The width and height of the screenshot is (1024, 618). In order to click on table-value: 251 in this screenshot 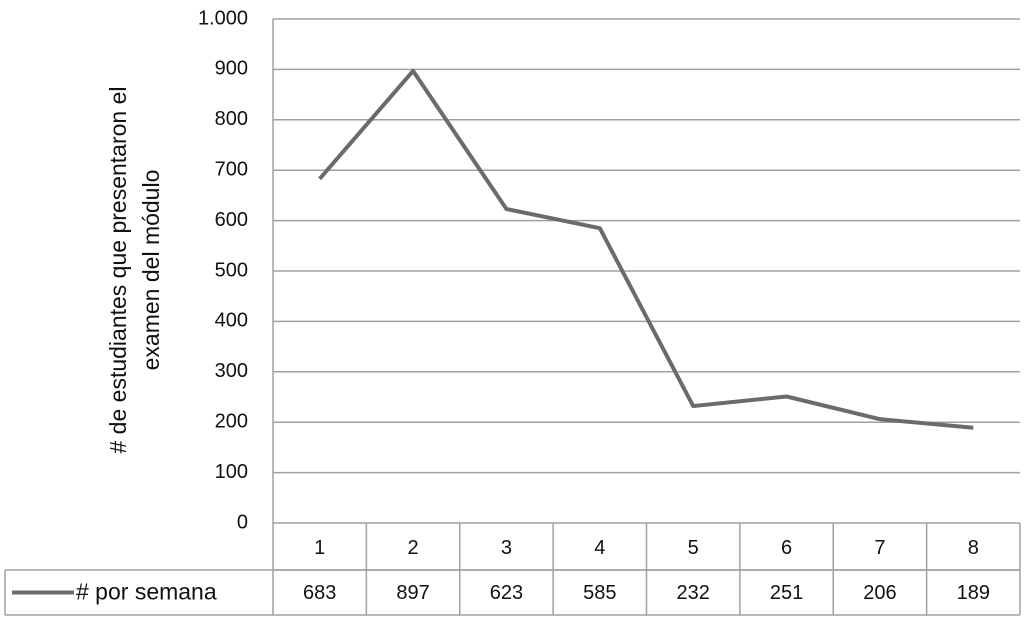, I will do `click(786, 593)`.